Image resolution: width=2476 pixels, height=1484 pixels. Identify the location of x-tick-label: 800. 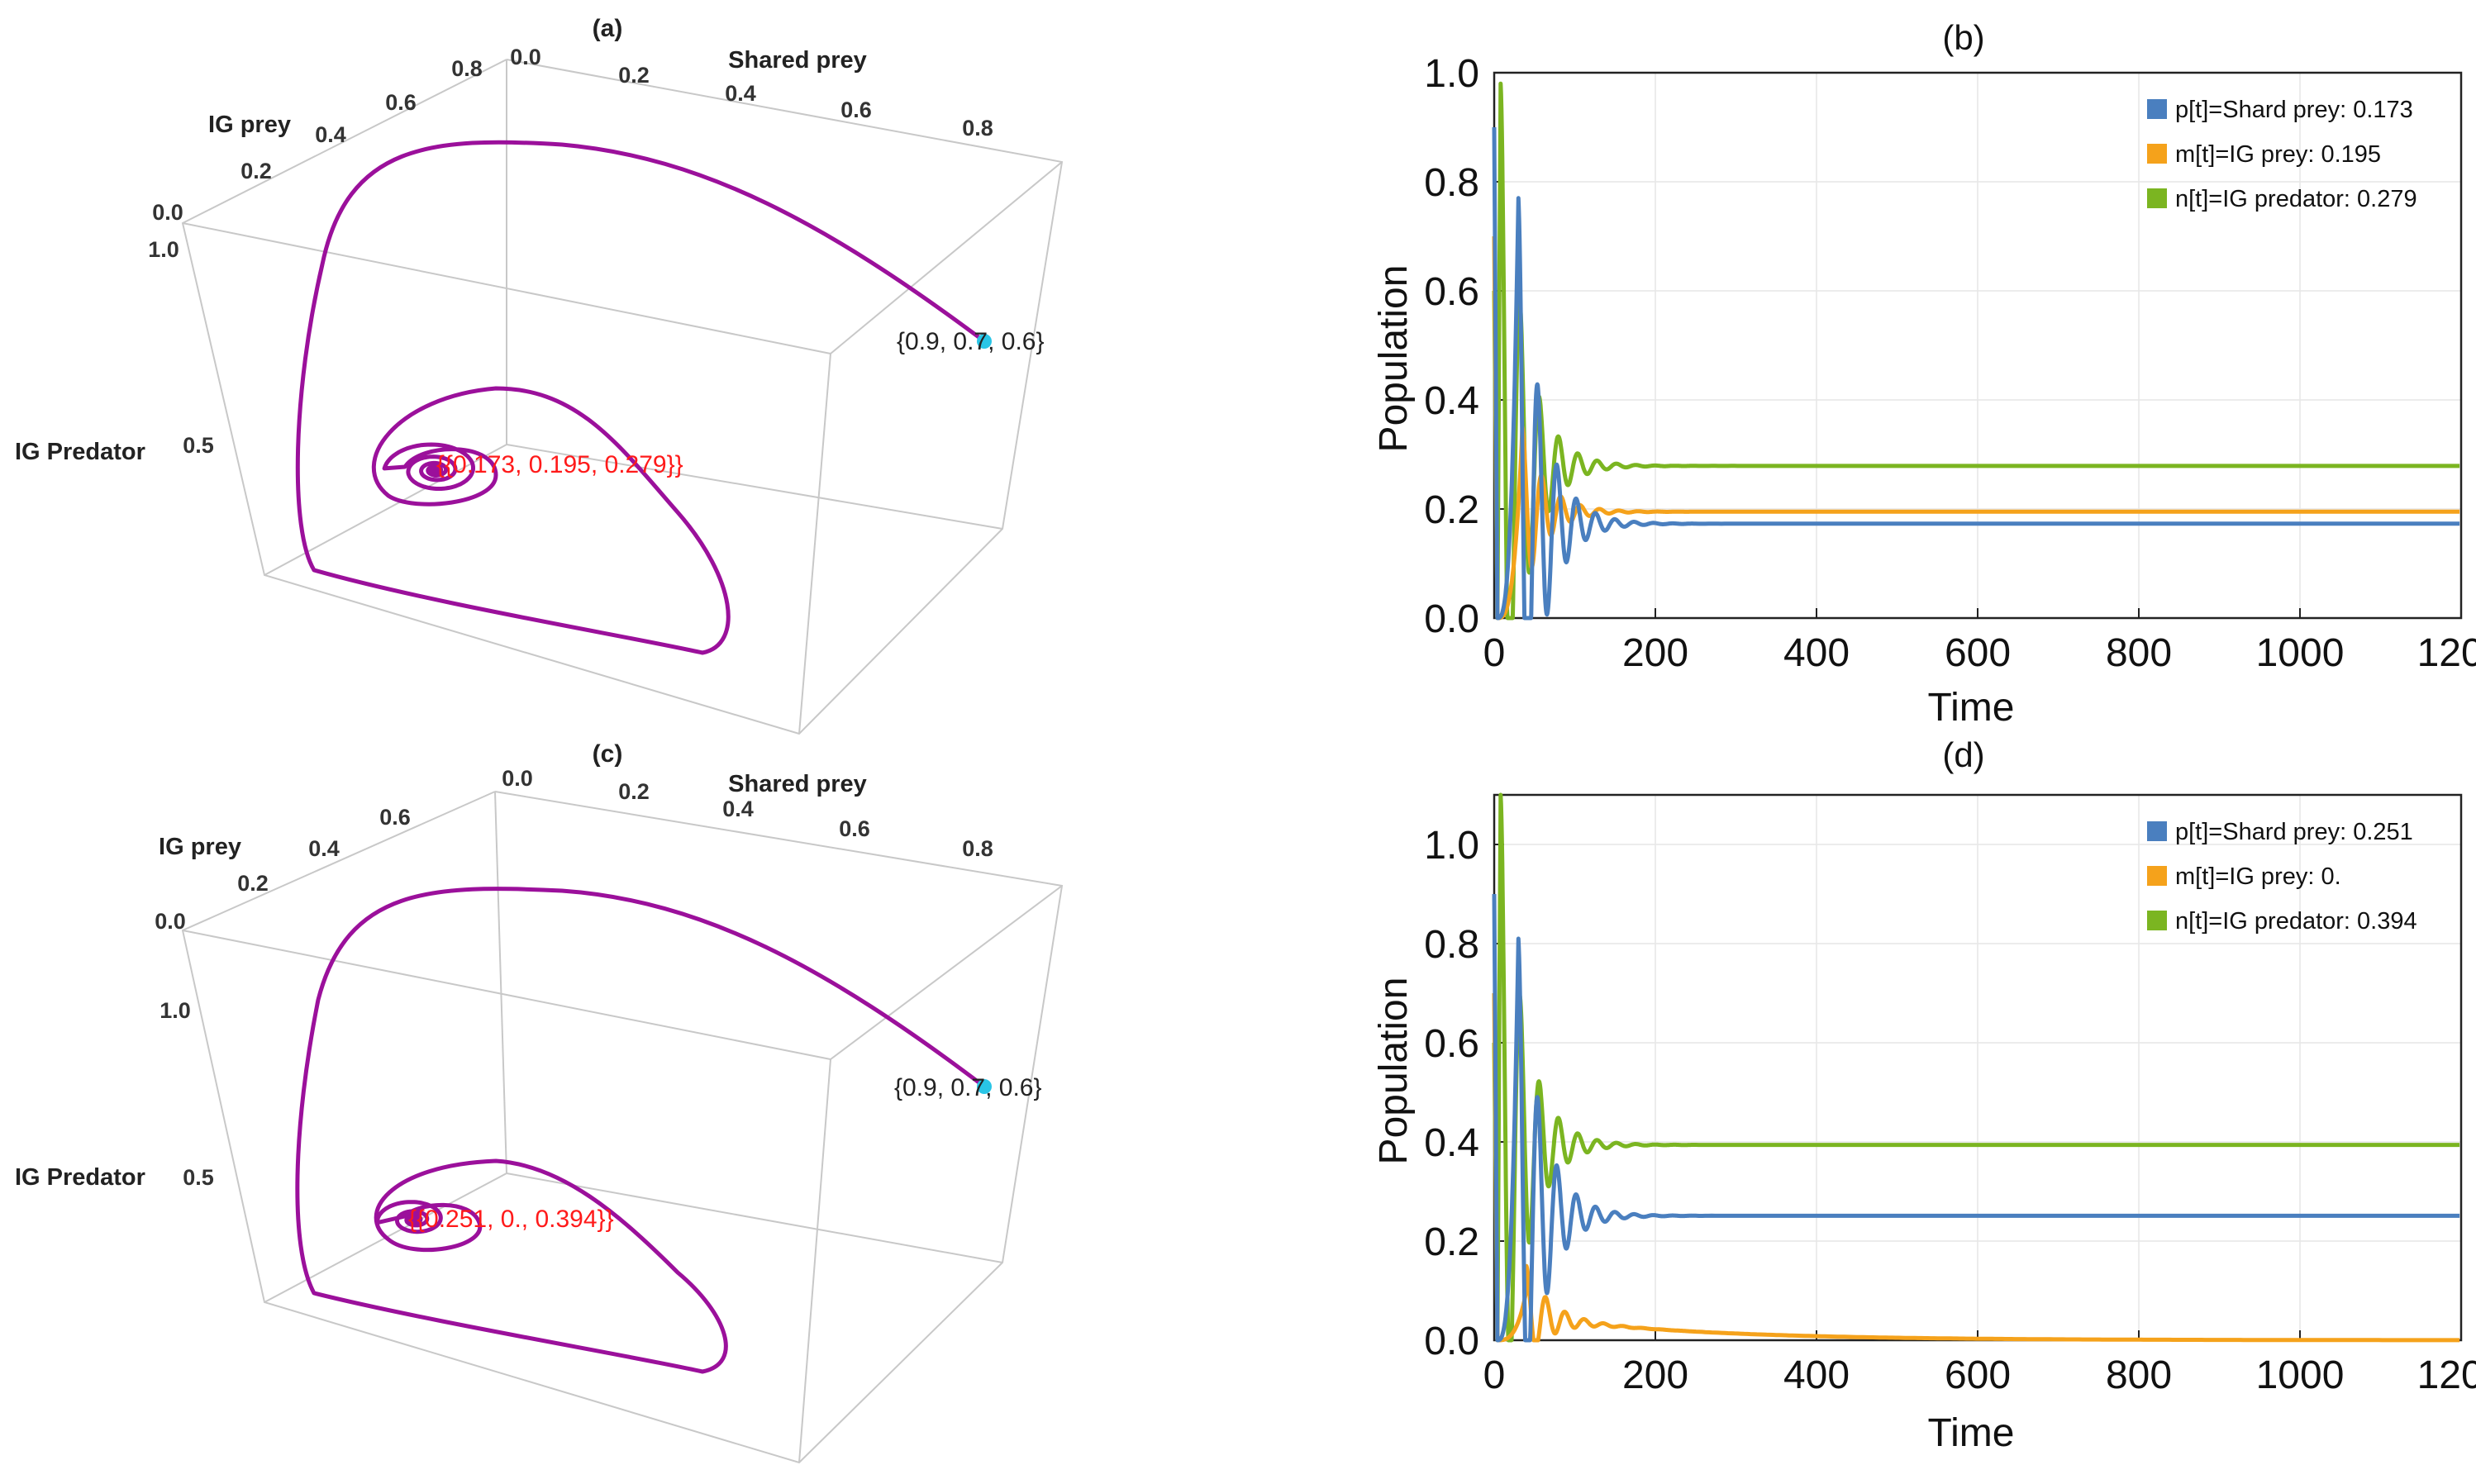
(2139, 653).